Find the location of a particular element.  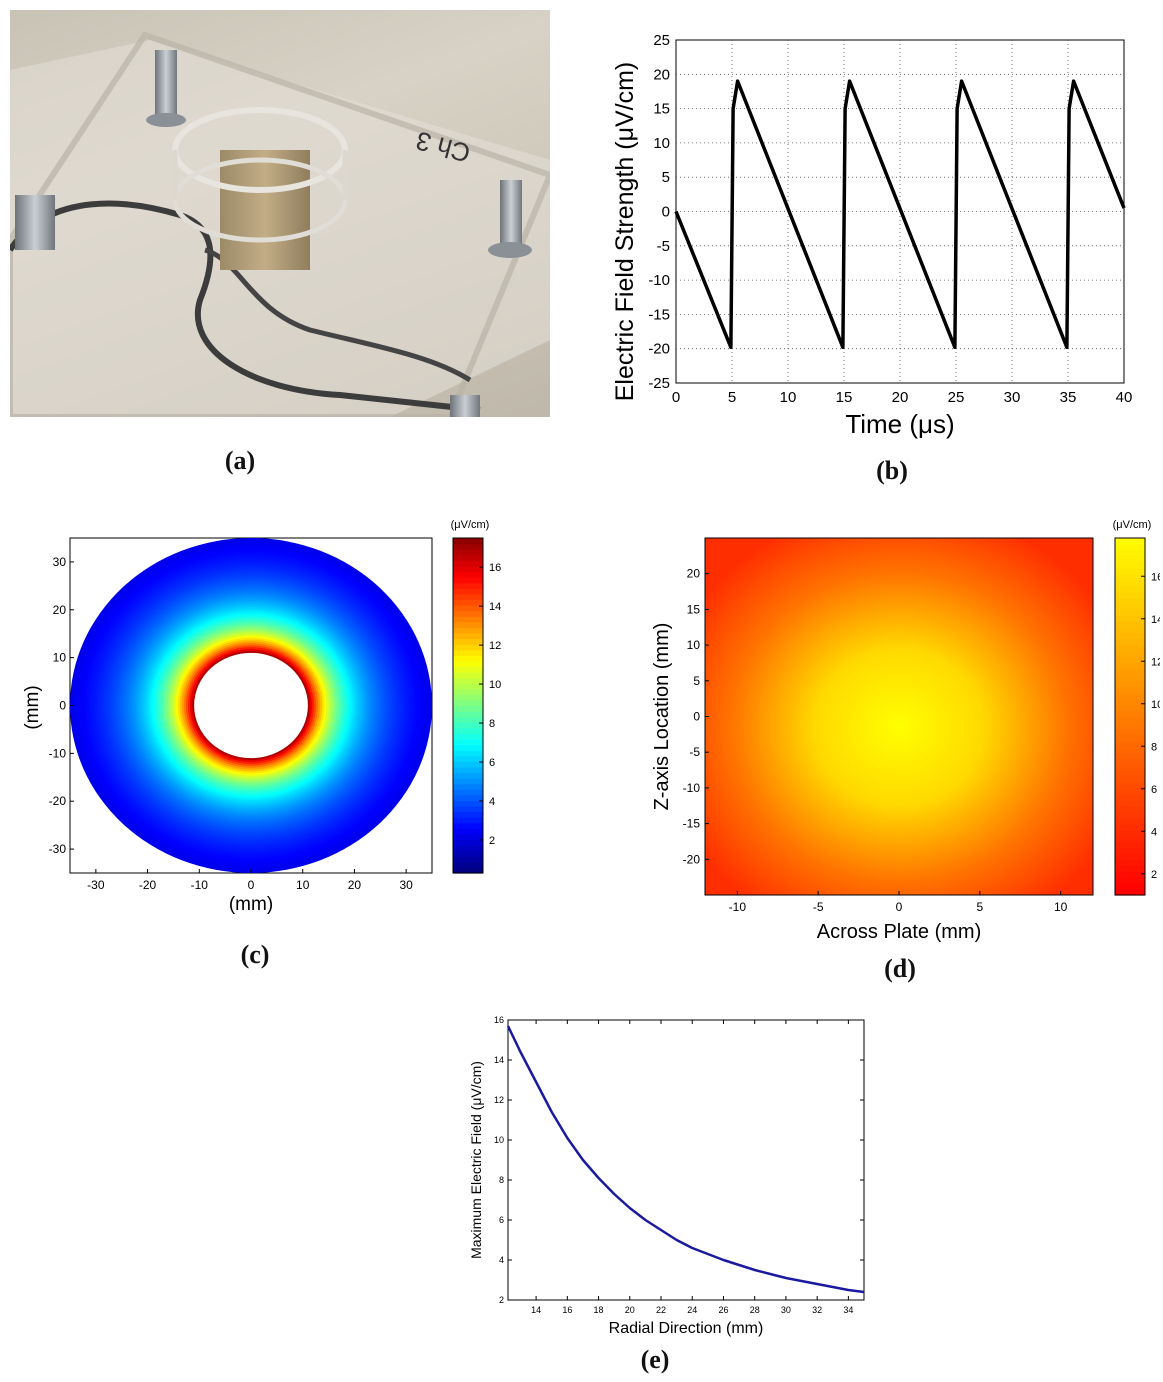

inner-hole is located at coordinates (251, 705).